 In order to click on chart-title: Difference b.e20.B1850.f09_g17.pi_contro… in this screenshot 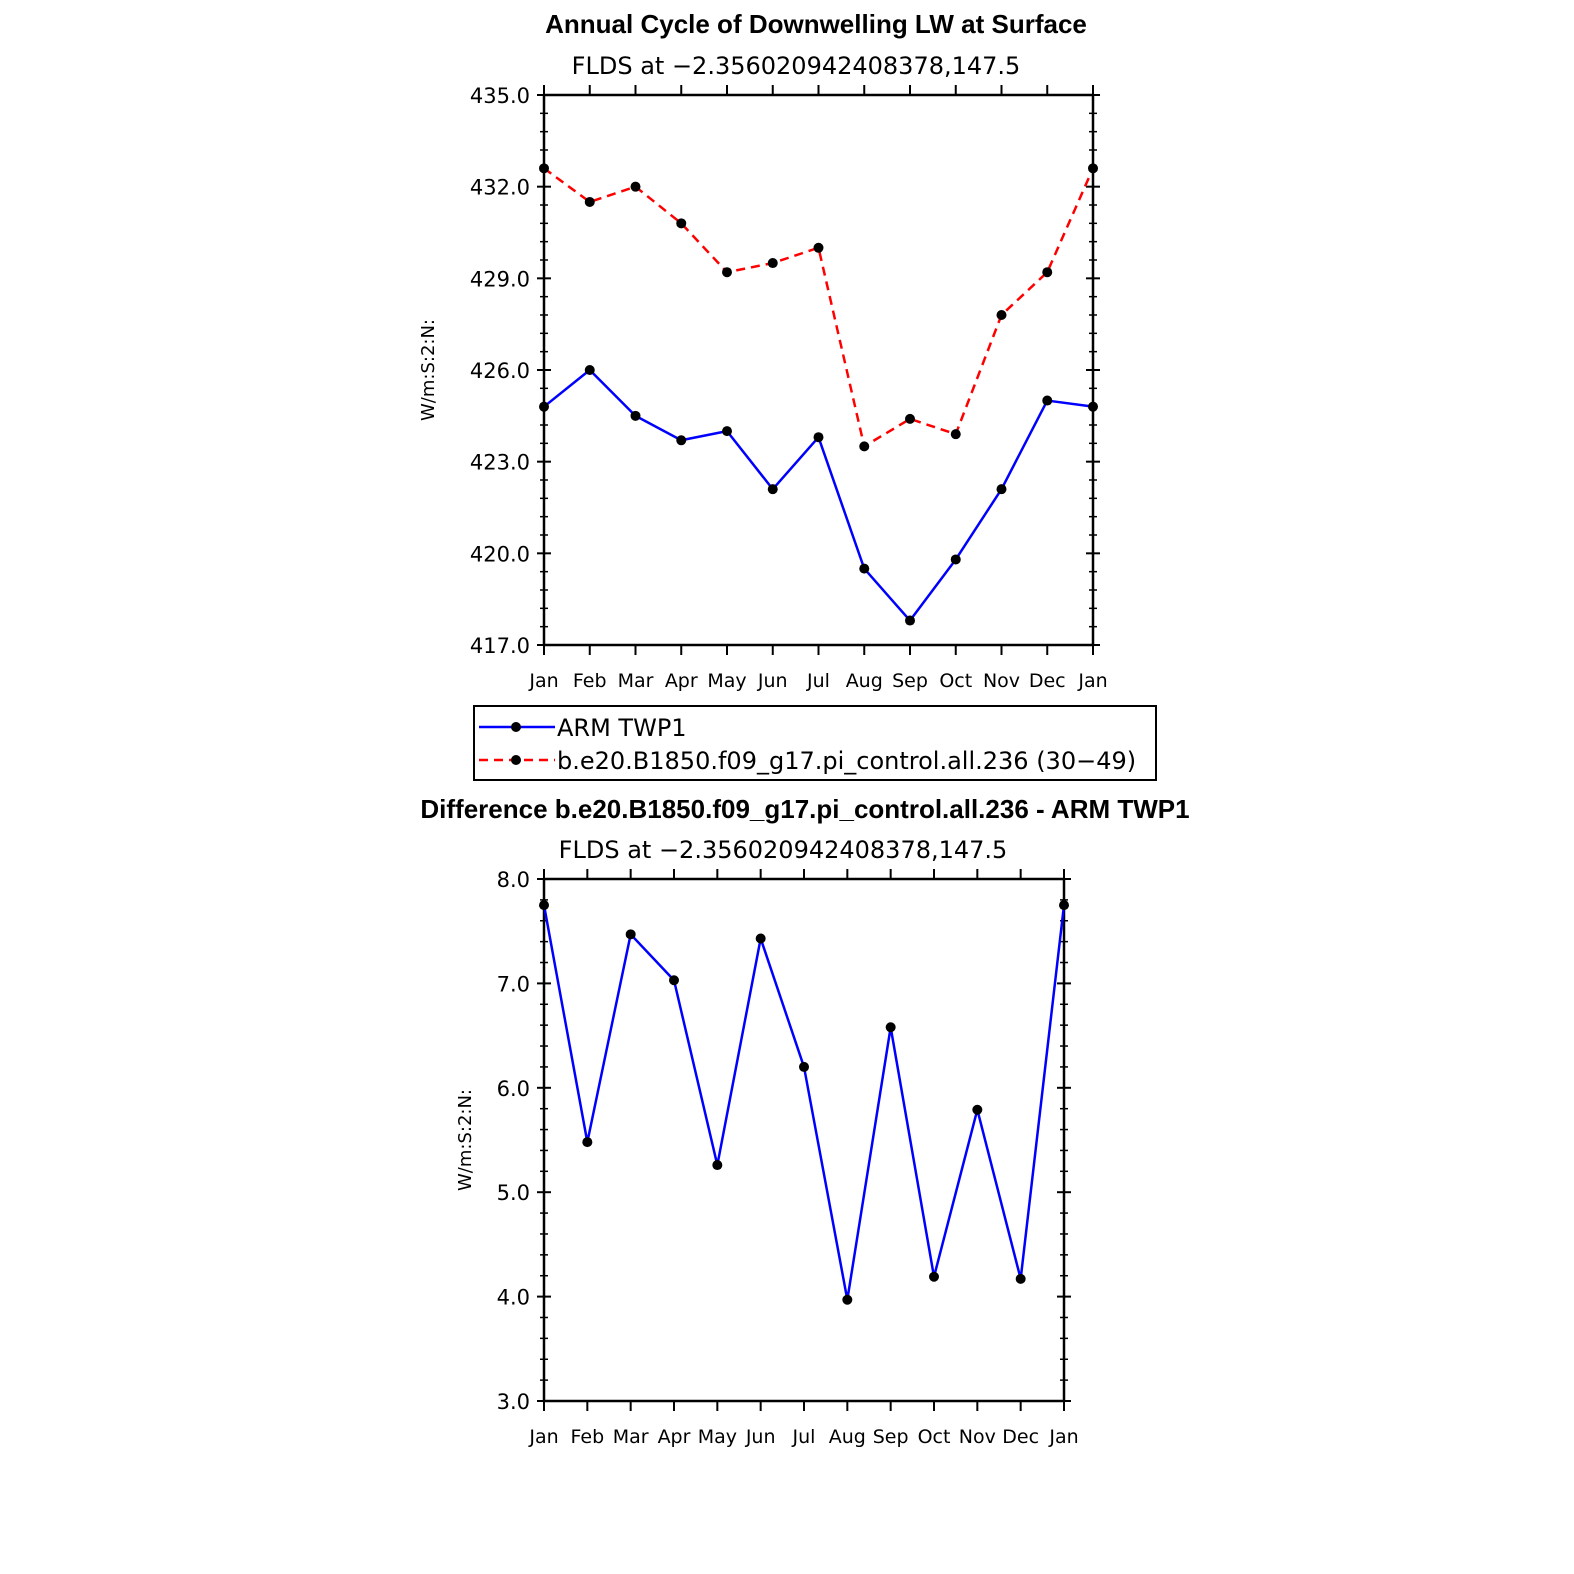, I will do `click(804, 809)`.